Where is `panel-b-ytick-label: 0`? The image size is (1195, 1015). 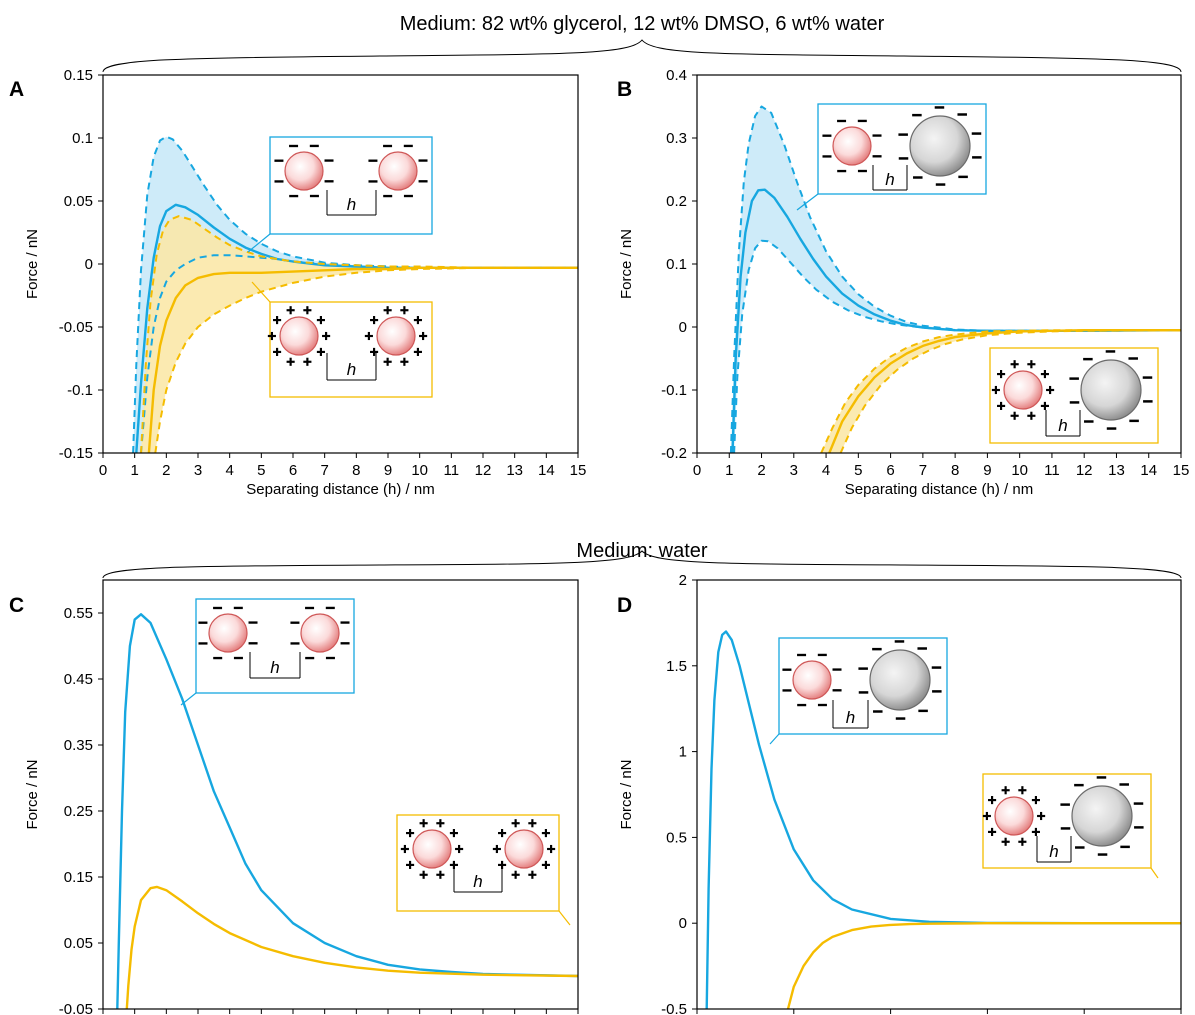
panel-b-ytick-label: 0 is located at coordinates (683, 327).